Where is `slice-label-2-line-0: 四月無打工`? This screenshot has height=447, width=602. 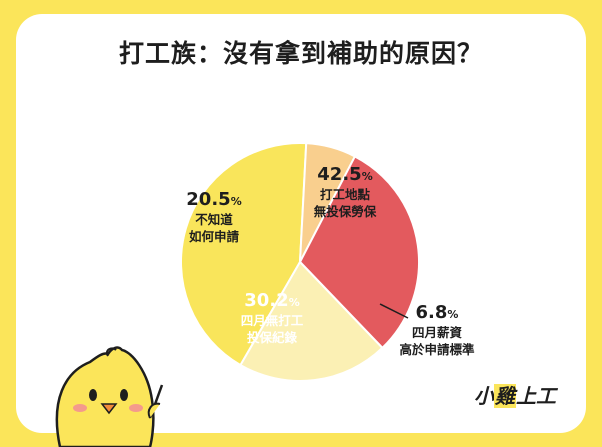
slice-label-2-line-0: 四月無打工 is located at coordinates (272, 320).